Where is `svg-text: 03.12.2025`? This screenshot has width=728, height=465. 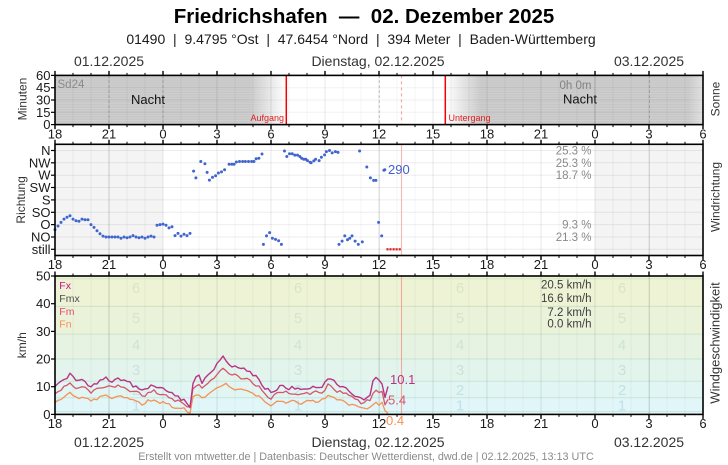 svg-text: 03.12.2025 is located at coordinates (649, 442).